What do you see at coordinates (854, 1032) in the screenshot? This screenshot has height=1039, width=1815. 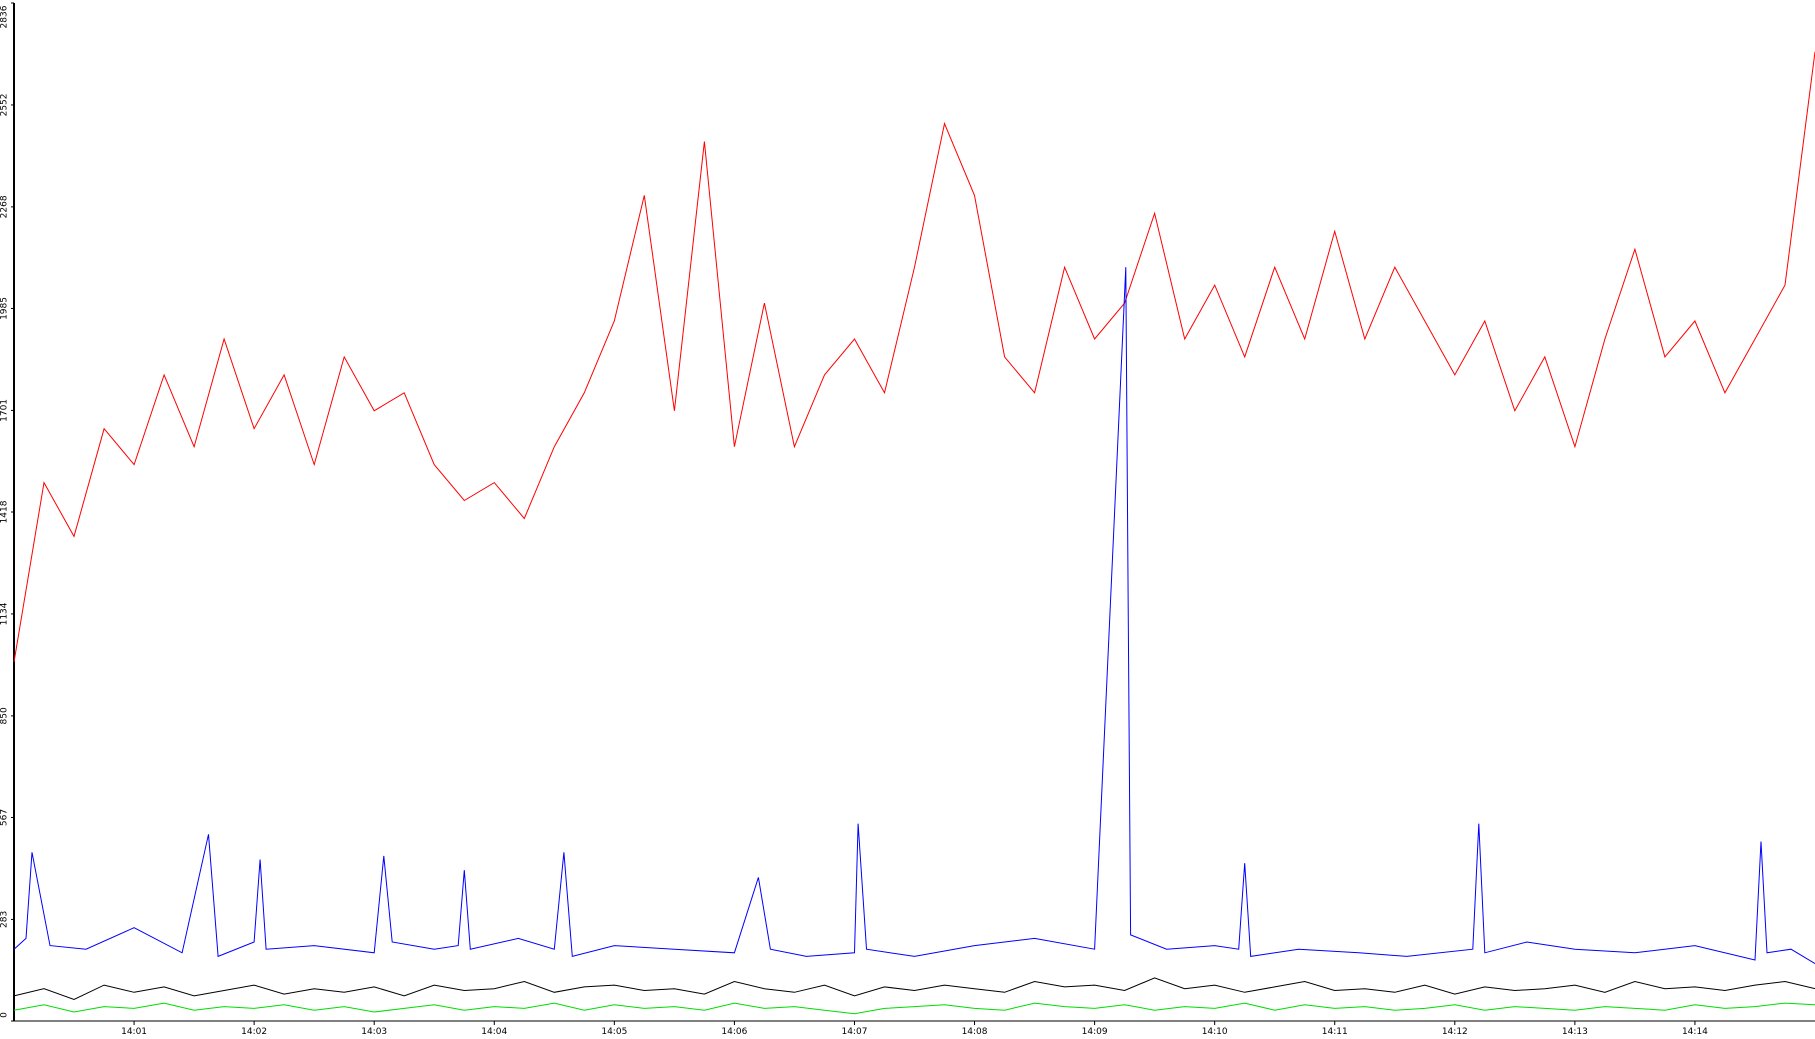 I see `x-tick-label: 14:07` at bounding box center [854, 1032].